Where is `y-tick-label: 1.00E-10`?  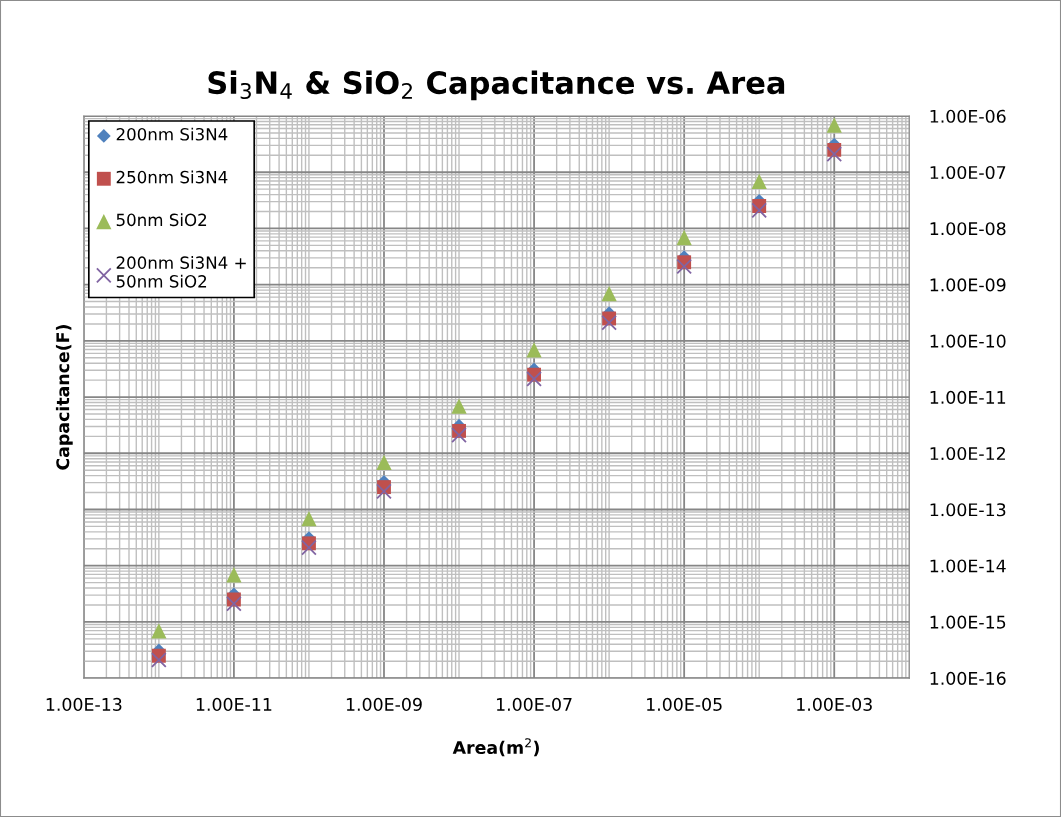 y-tick-label: 1.00E-10 is located at coordinates (968, 341).